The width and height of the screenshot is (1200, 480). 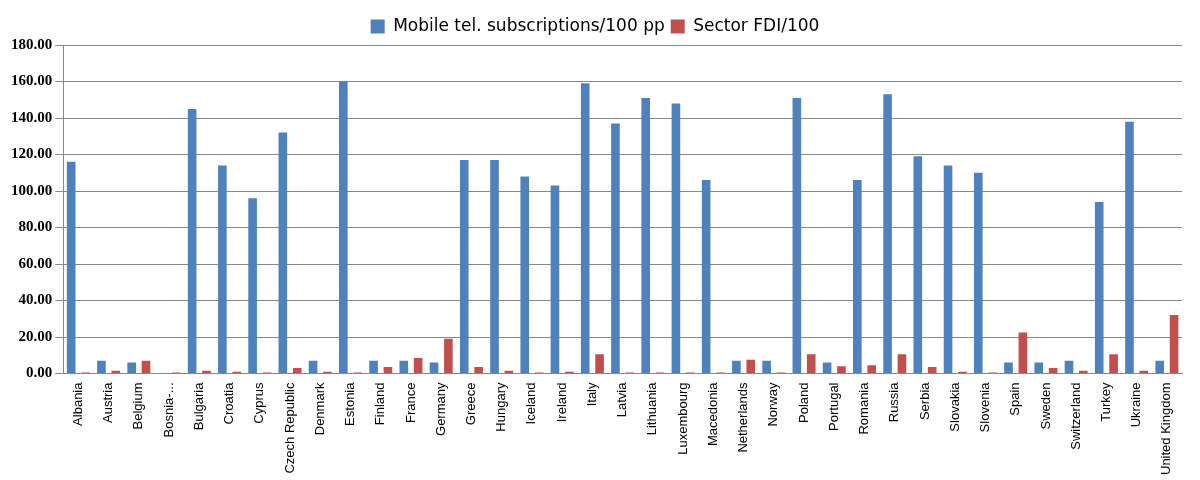 I want to click on x-tick-label: Slovakia, so click(x=954, y=406).